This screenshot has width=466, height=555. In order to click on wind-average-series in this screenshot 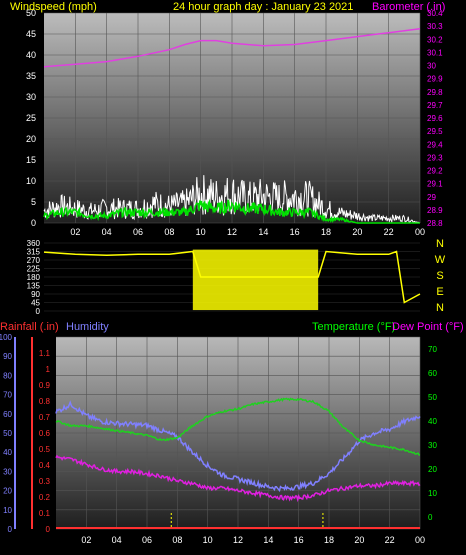, I will do `click(231, 211)`.